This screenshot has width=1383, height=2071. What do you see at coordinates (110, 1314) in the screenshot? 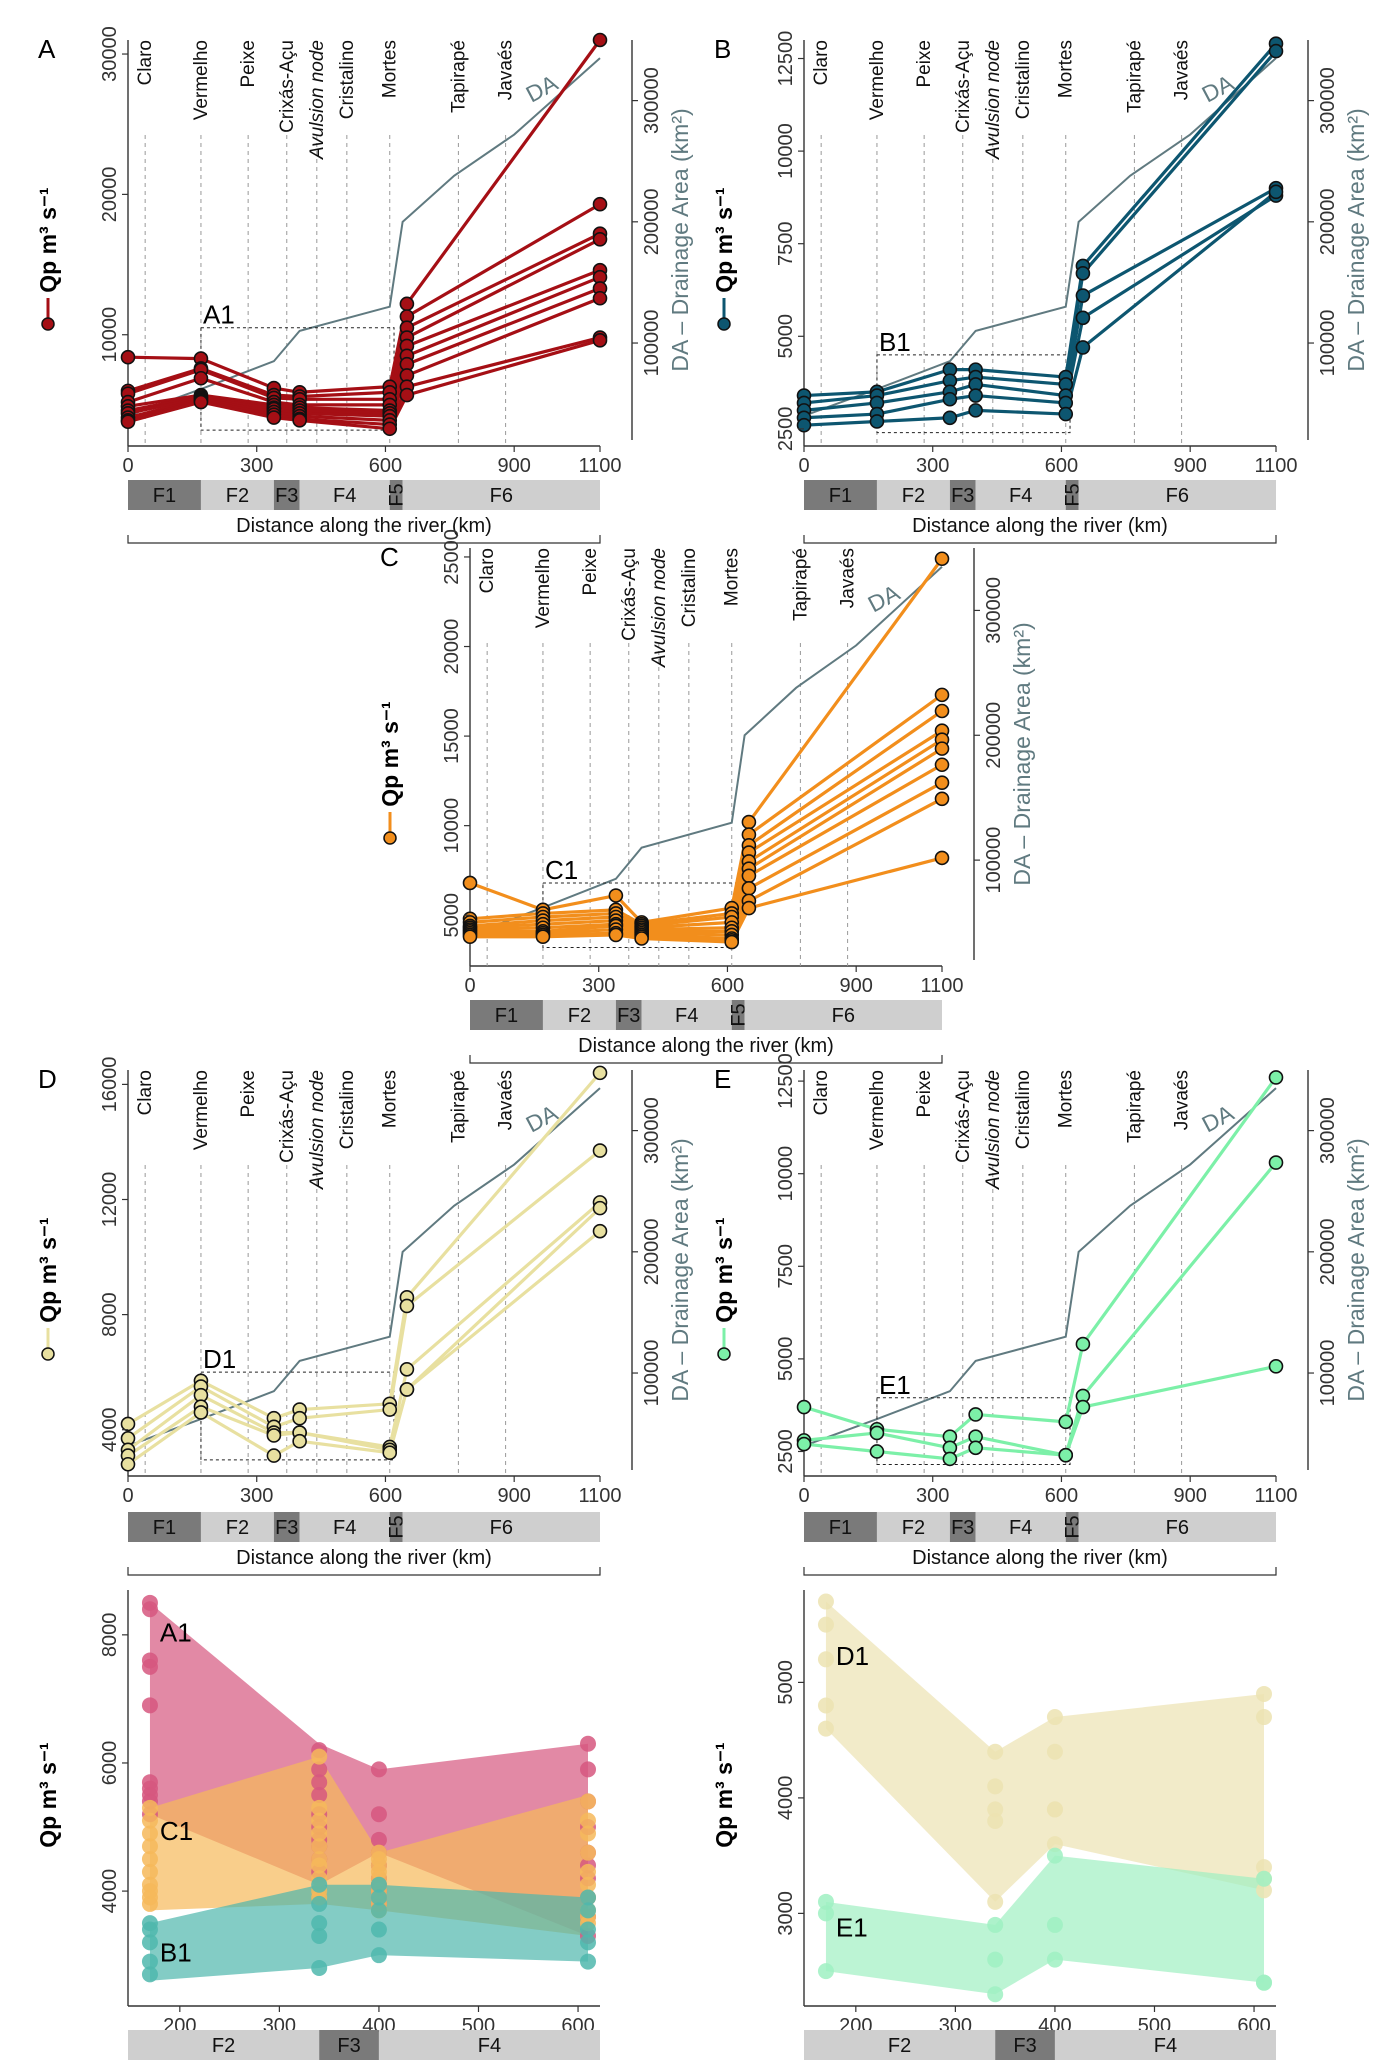
I see `y-tick-label: 8000` at bounding box center [110, 1314].